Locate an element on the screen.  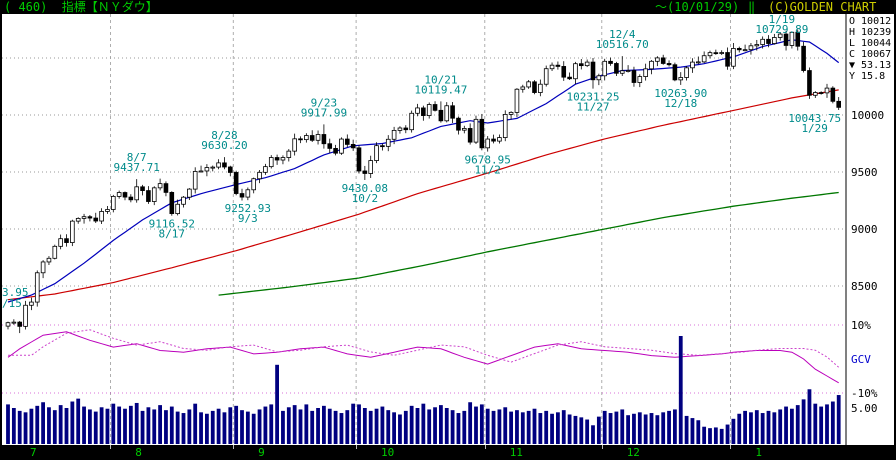
svg-text: 1/19 is located at coordinates (782, 19).